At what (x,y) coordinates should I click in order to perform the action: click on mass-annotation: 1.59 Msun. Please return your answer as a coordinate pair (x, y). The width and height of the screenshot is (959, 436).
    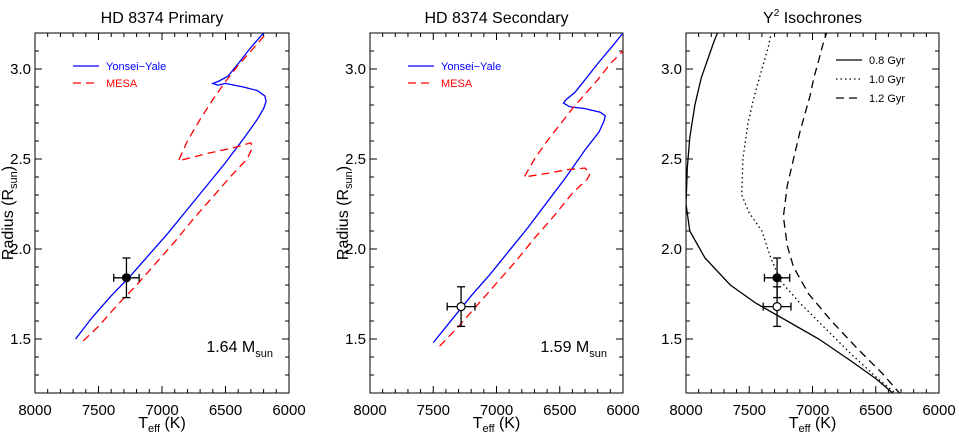
    Looking at the image, I should click on (573, 349).